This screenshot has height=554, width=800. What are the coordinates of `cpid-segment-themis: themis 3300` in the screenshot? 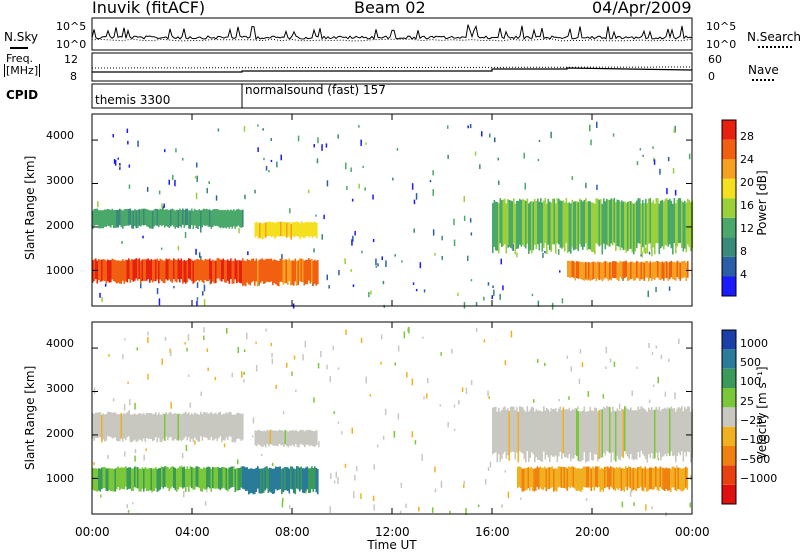 It's located at (133, 100).